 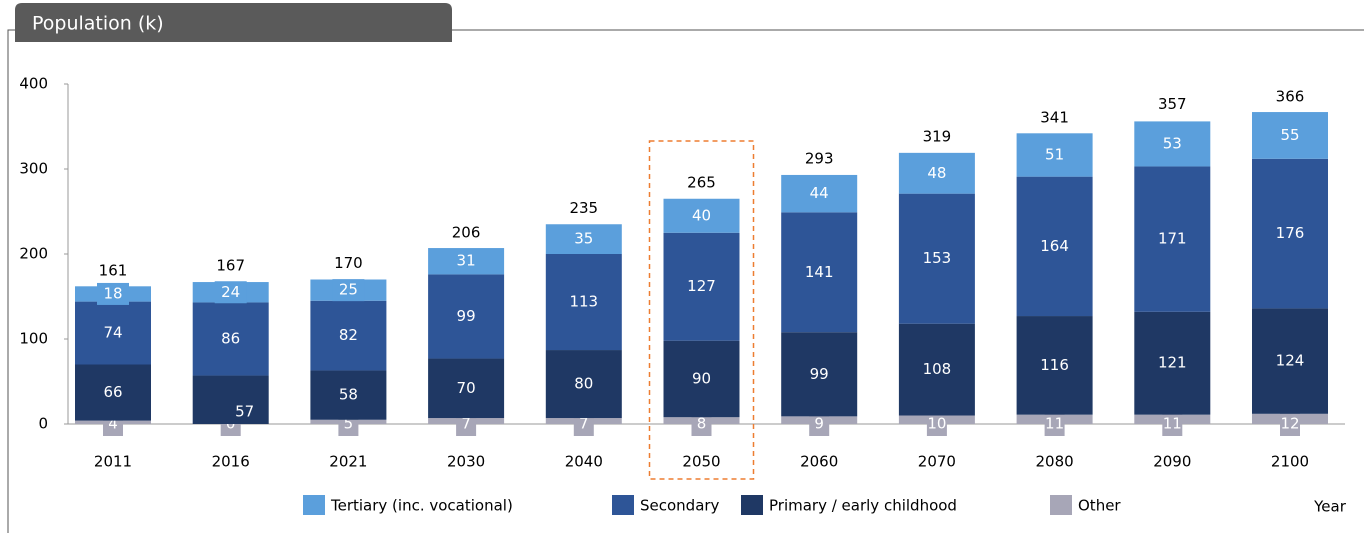 I want to click on y-tick-label: 0, so click(x=43, y=424).